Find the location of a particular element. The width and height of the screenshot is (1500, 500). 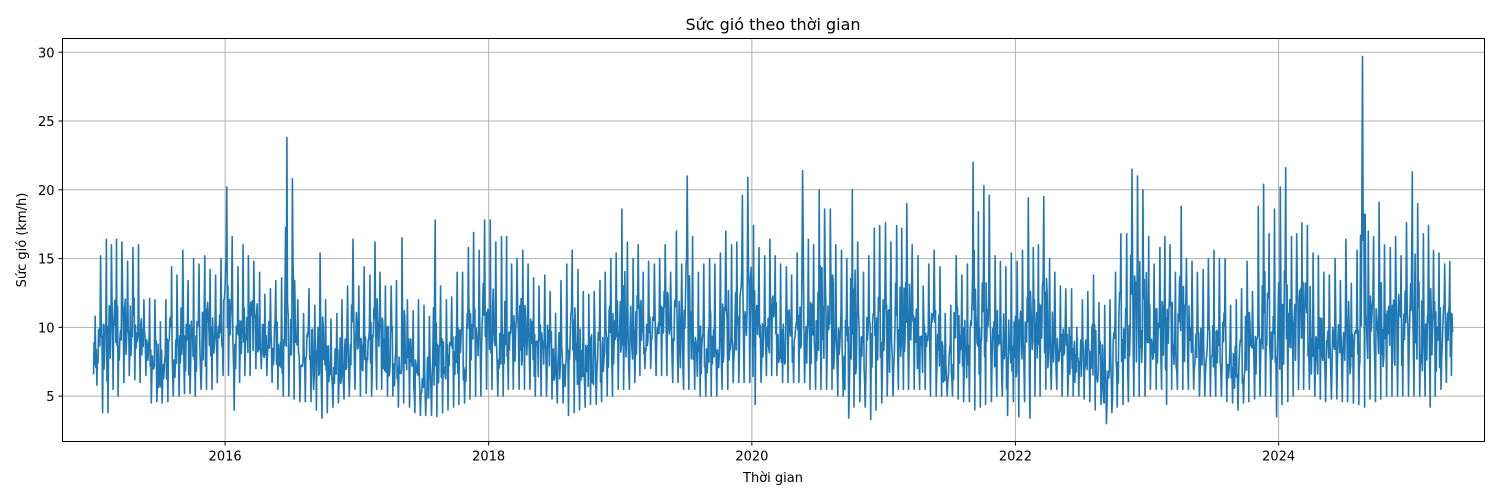

chart-title: Sức gió theo thời gian is located at coordinates (772, 24).